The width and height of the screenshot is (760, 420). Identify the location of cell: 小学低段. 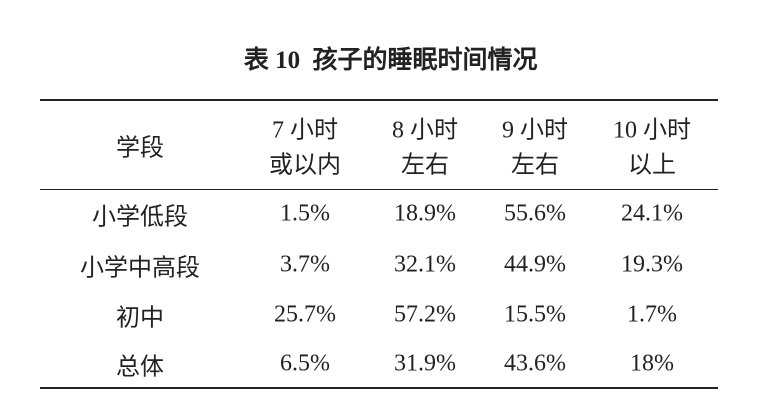
(140, 217).